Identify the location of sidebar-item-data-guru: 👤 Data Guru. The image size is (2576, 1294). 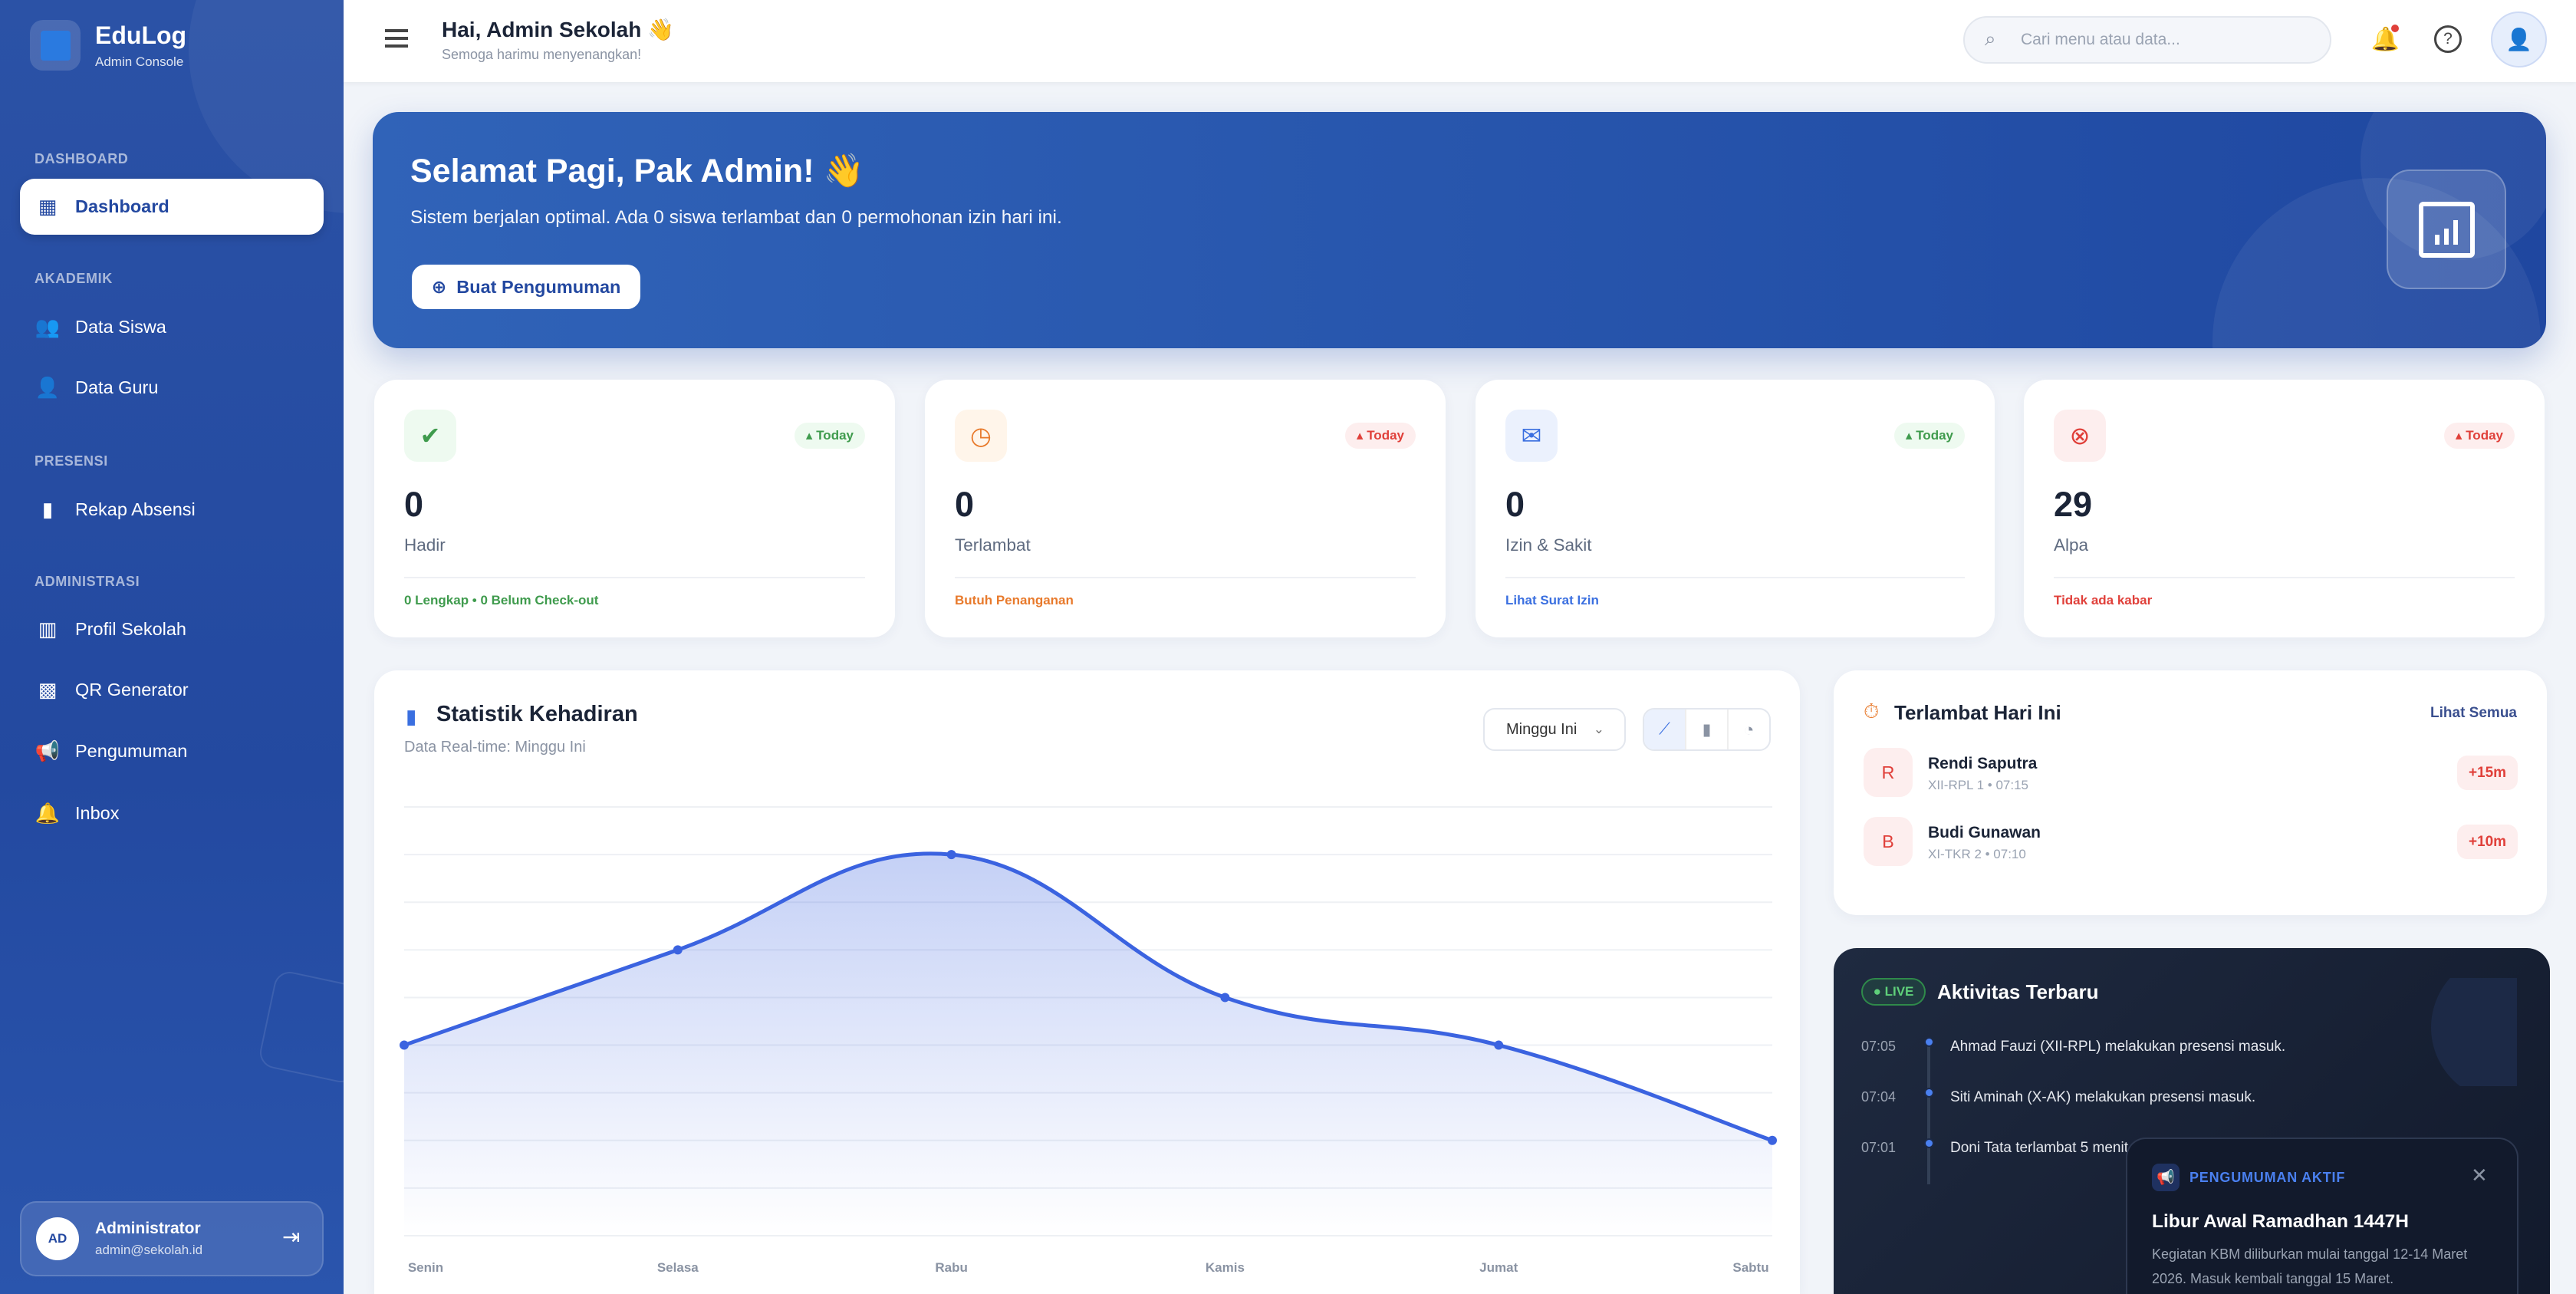
(172, 388).